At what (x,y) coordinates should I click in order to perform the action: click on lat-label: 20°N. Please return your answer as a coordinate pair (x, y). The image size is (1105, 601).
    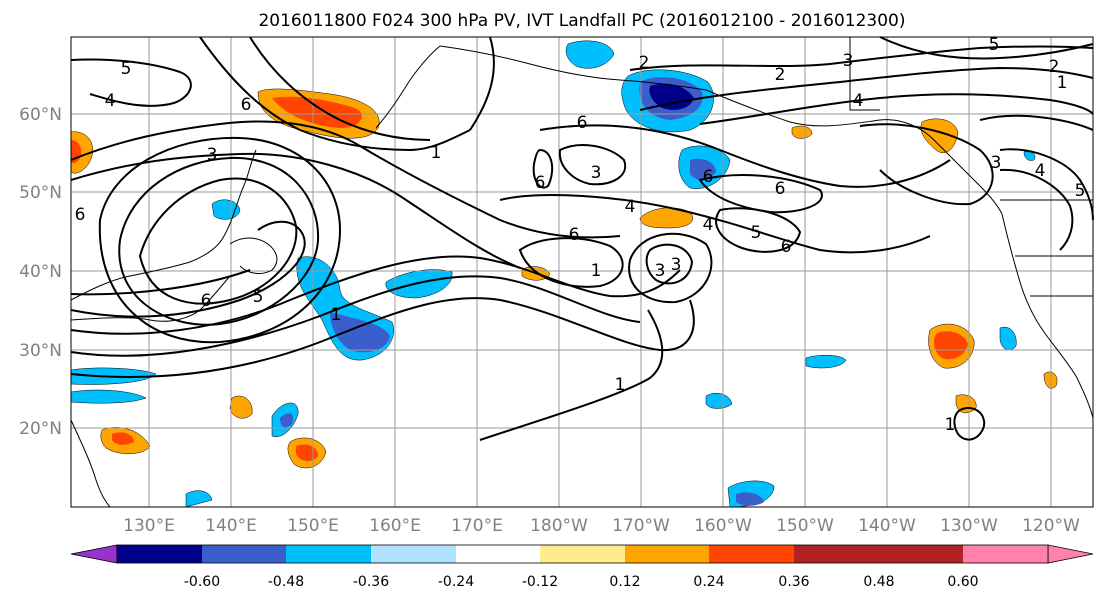
    Looking at the image, I should click on (40, 429).